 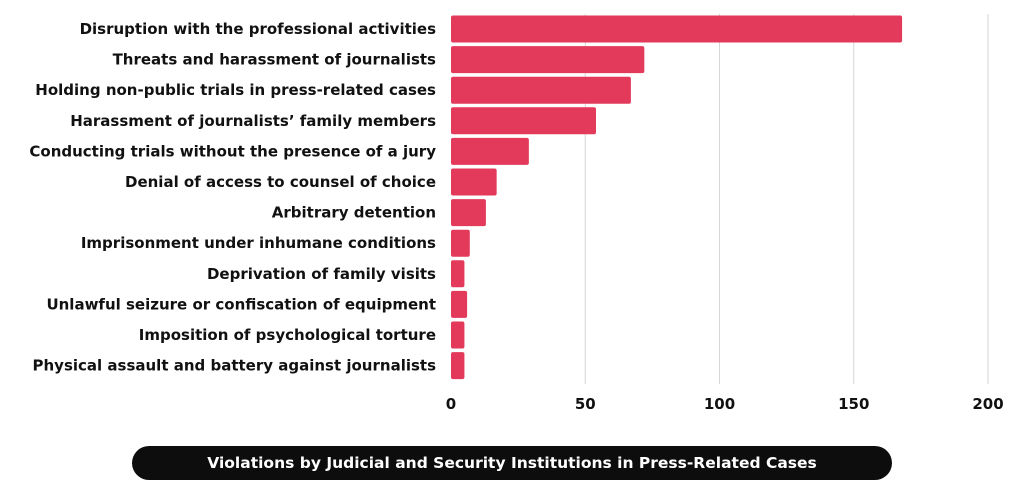 I want to click on category-label: Imprisonment under inhumane conditions, so click(x=258, y=243).